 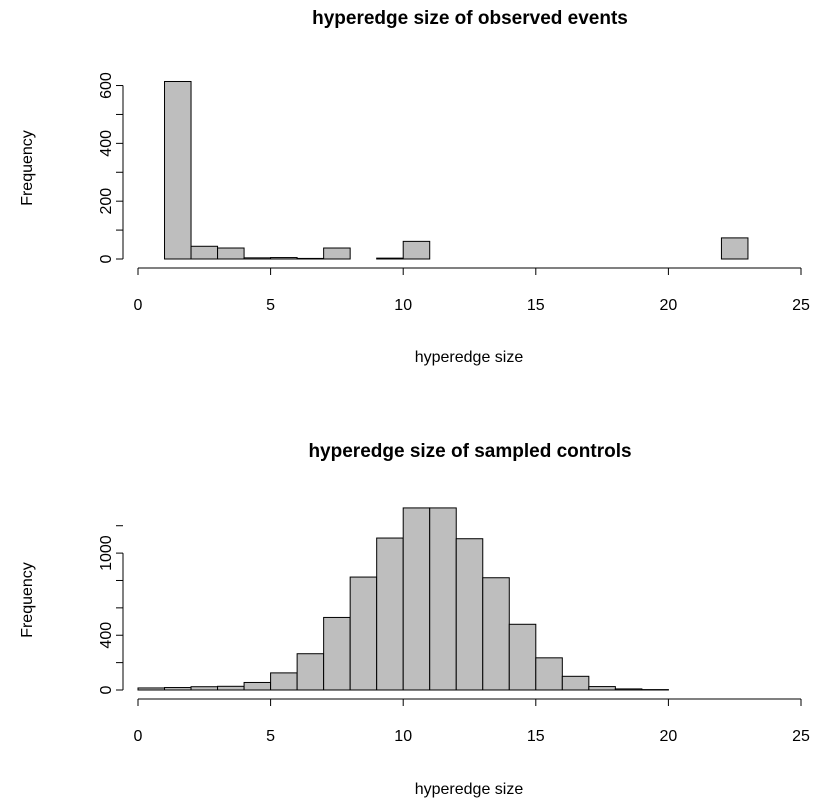 I want to click on y-tick-label: 1000, so click(x=106, y=553).